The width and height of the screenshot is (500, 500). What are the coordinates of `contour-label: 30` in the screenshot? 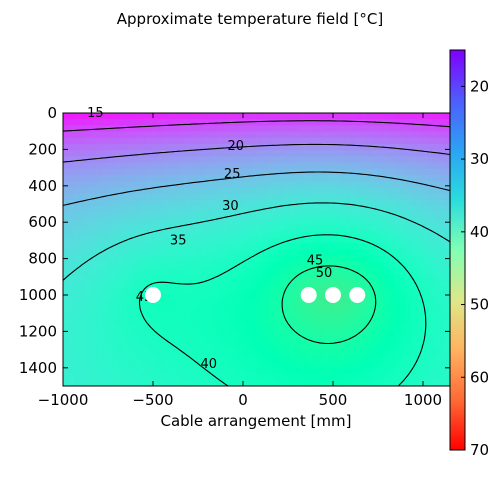 It's located at (230, 206).